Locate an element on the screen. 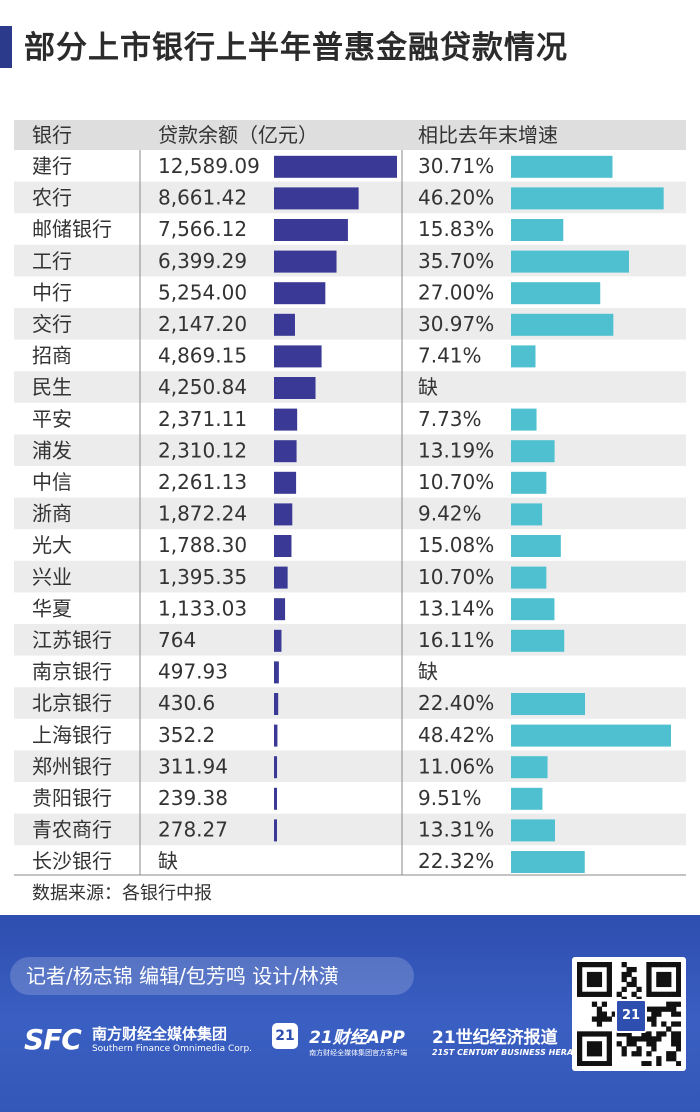 The height and width of the screenshot is (1112, 700). balance-label: 1,872.24 is located at coordinates (202, 514).